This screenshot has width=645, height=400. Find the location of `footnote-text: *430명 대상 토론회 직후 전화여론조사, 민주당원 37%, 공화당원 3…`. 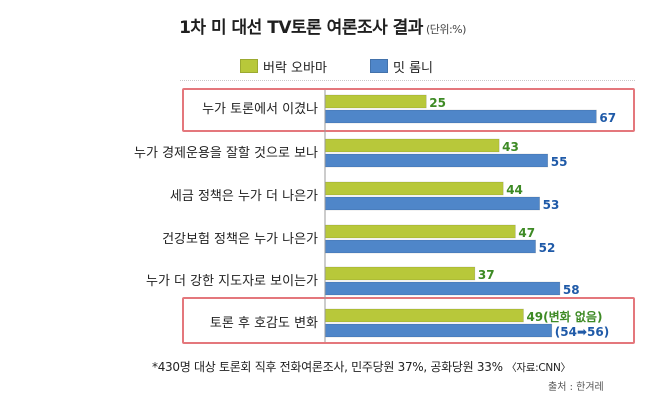

footnote-text: *430명 대상 토론회 직후 전화여론조사, 민주당원 37%, 공화당원 3… is located at coordinates (327, 367).